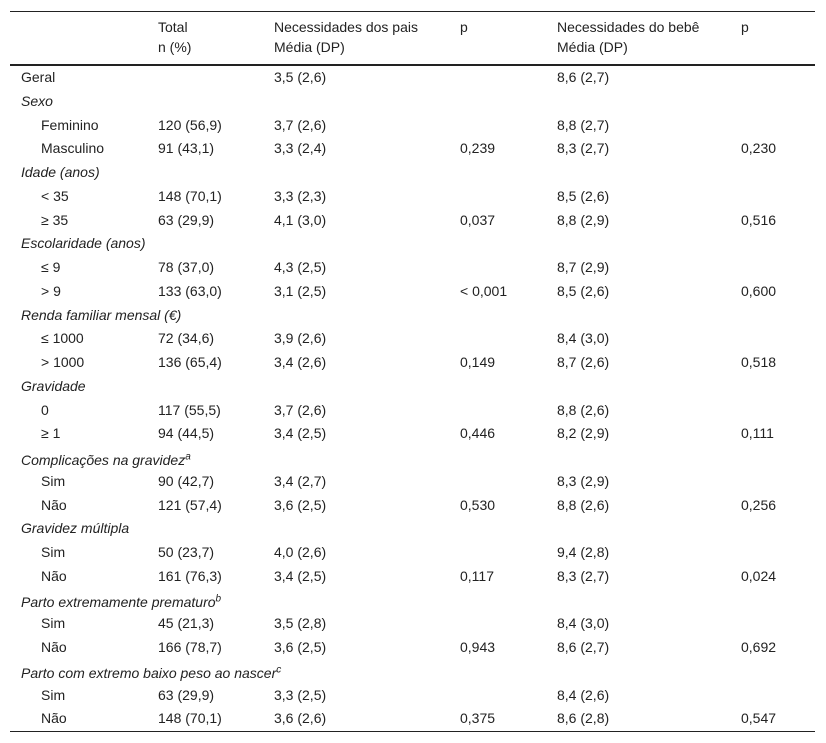 This screenshot has height=743, width=826. What do you see at coordinates (218, 599) in the screenshot?
I see `footnote-mark: b` at bounding box center [218, 599].